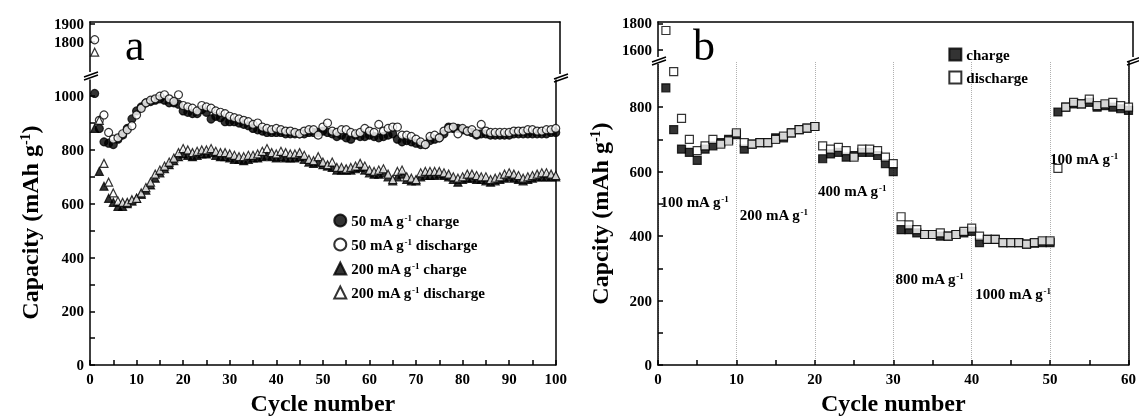 The height and width of the screenshot is (420, 1139). I want to click on x-tick-label: 90, so click(509, 378).